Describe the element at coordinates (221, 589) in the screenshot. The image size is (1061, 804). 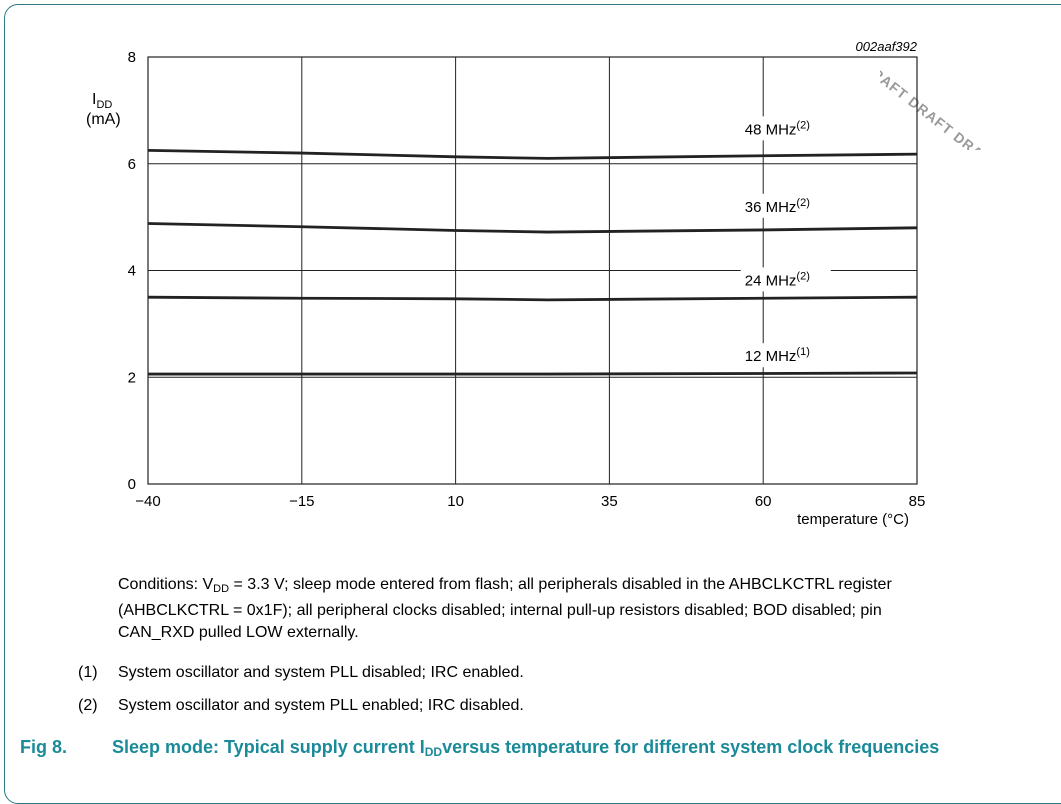
I see `conditions-sub: DD` at that location.